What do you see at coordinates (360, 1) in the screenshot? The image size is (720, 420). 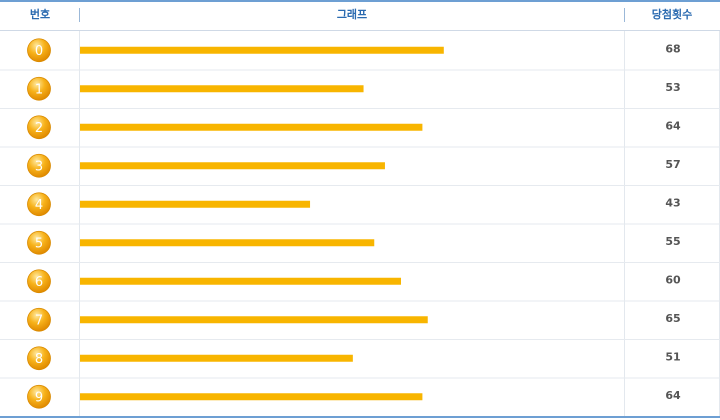 I see `top-border` at bounding box center [360, 1].